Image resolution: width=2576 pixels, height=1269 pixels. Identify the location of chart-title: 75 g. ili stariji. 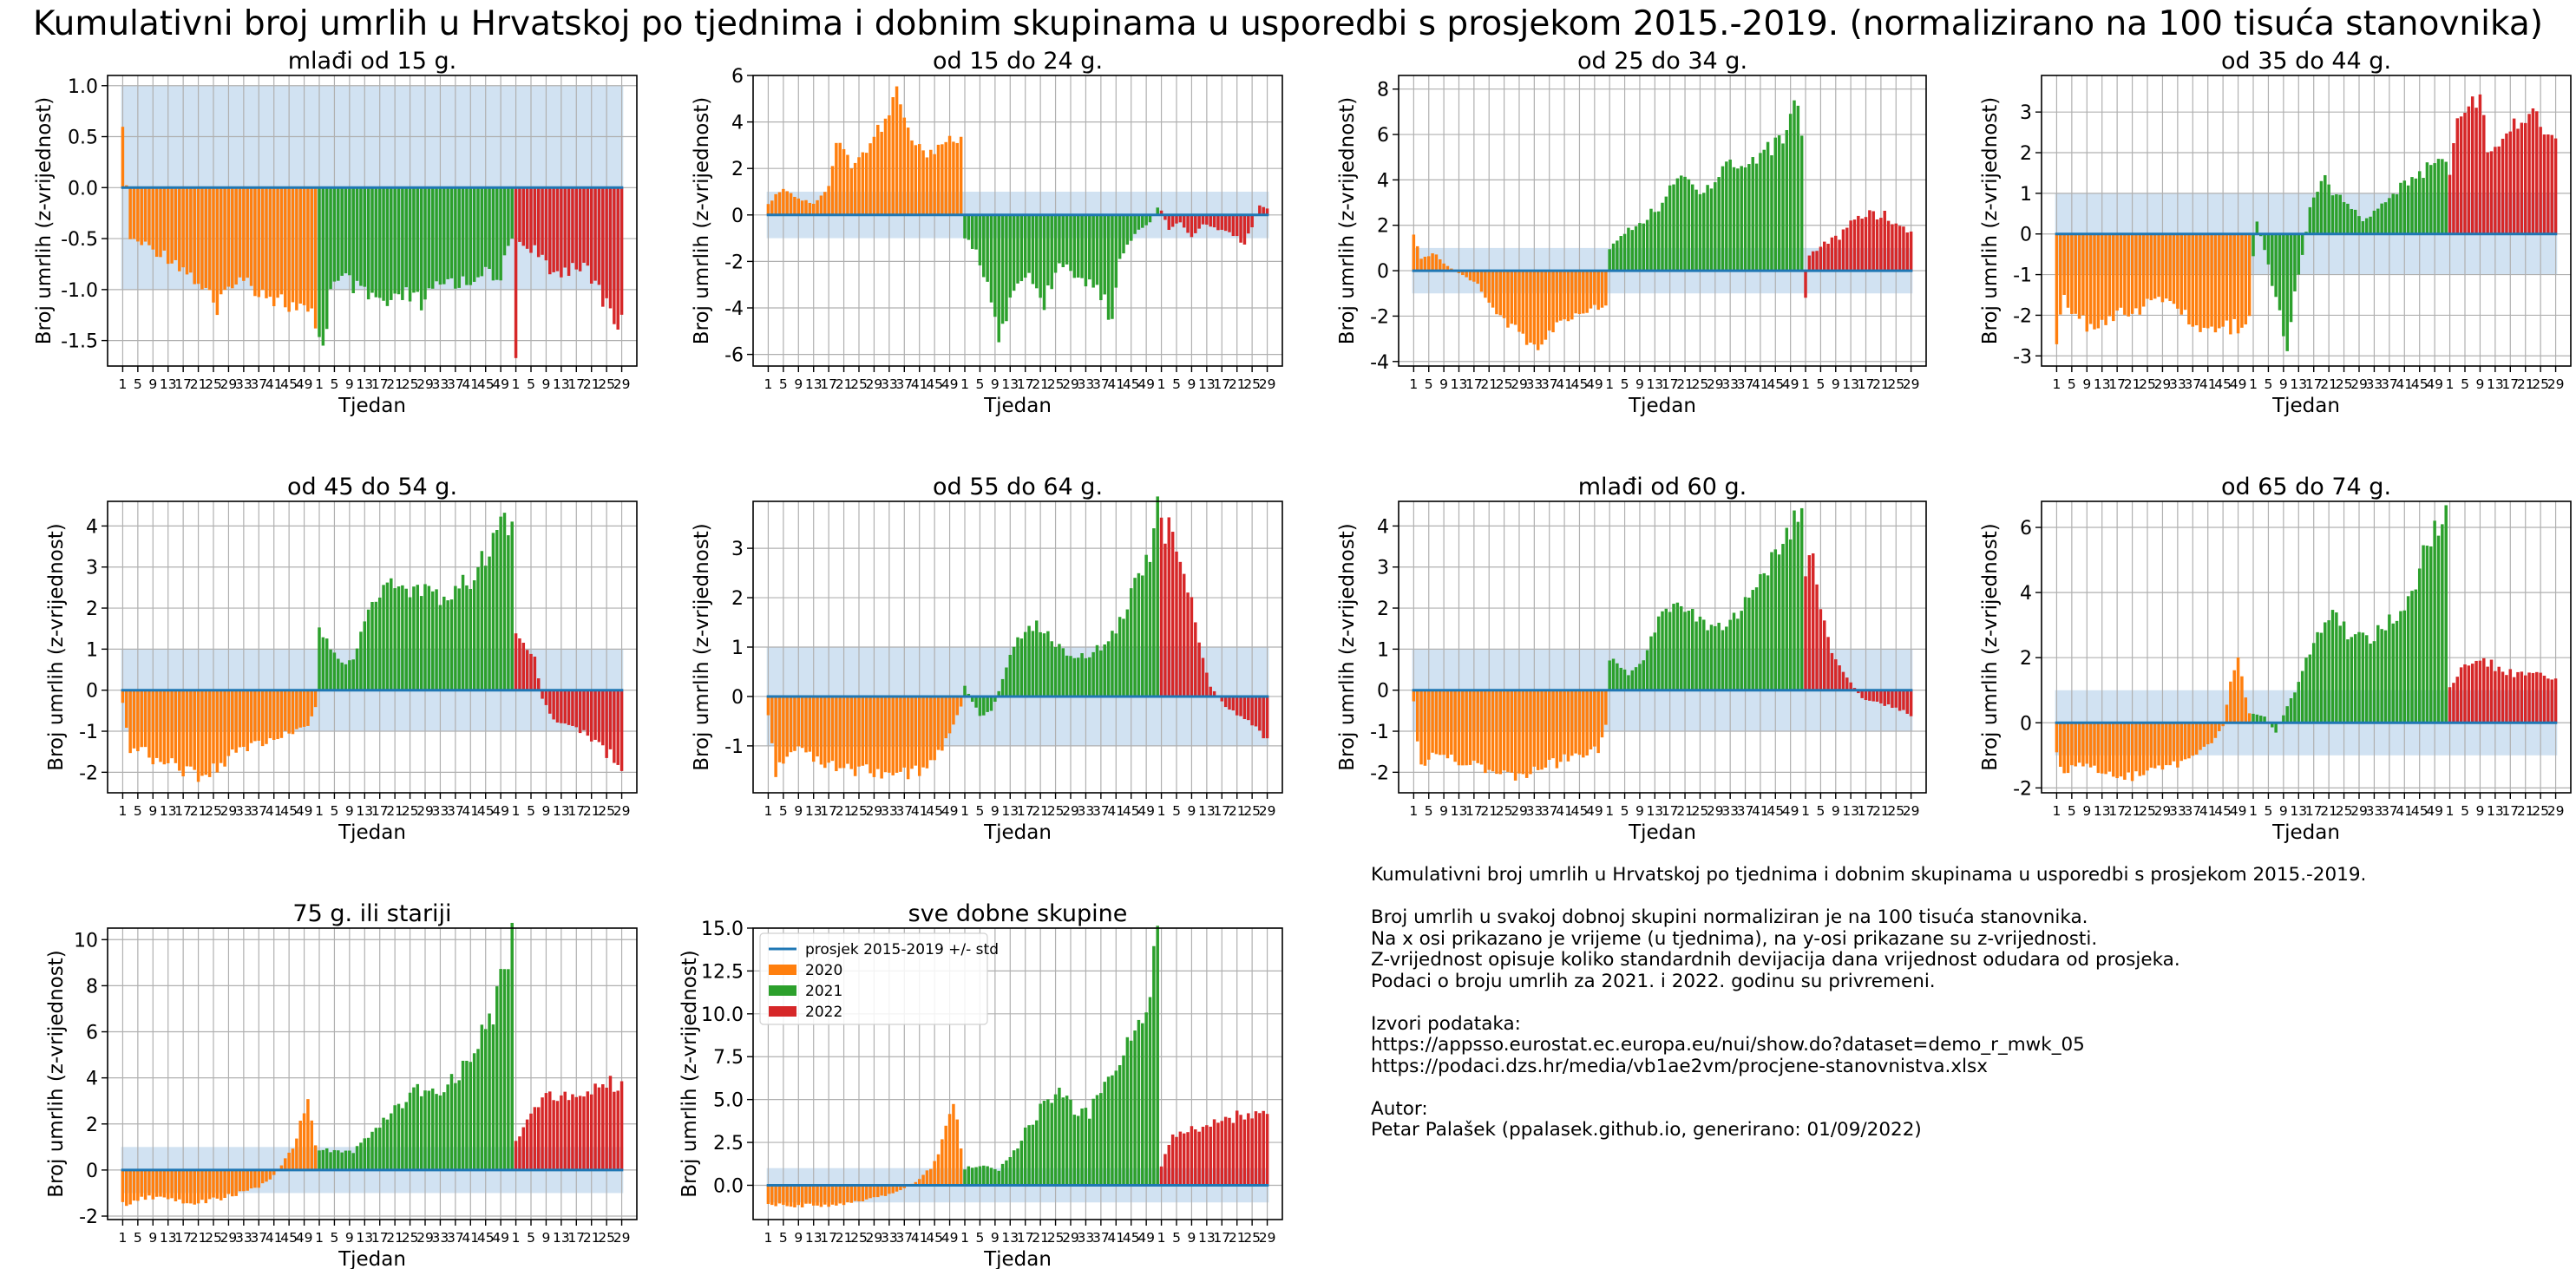
(371, 913).